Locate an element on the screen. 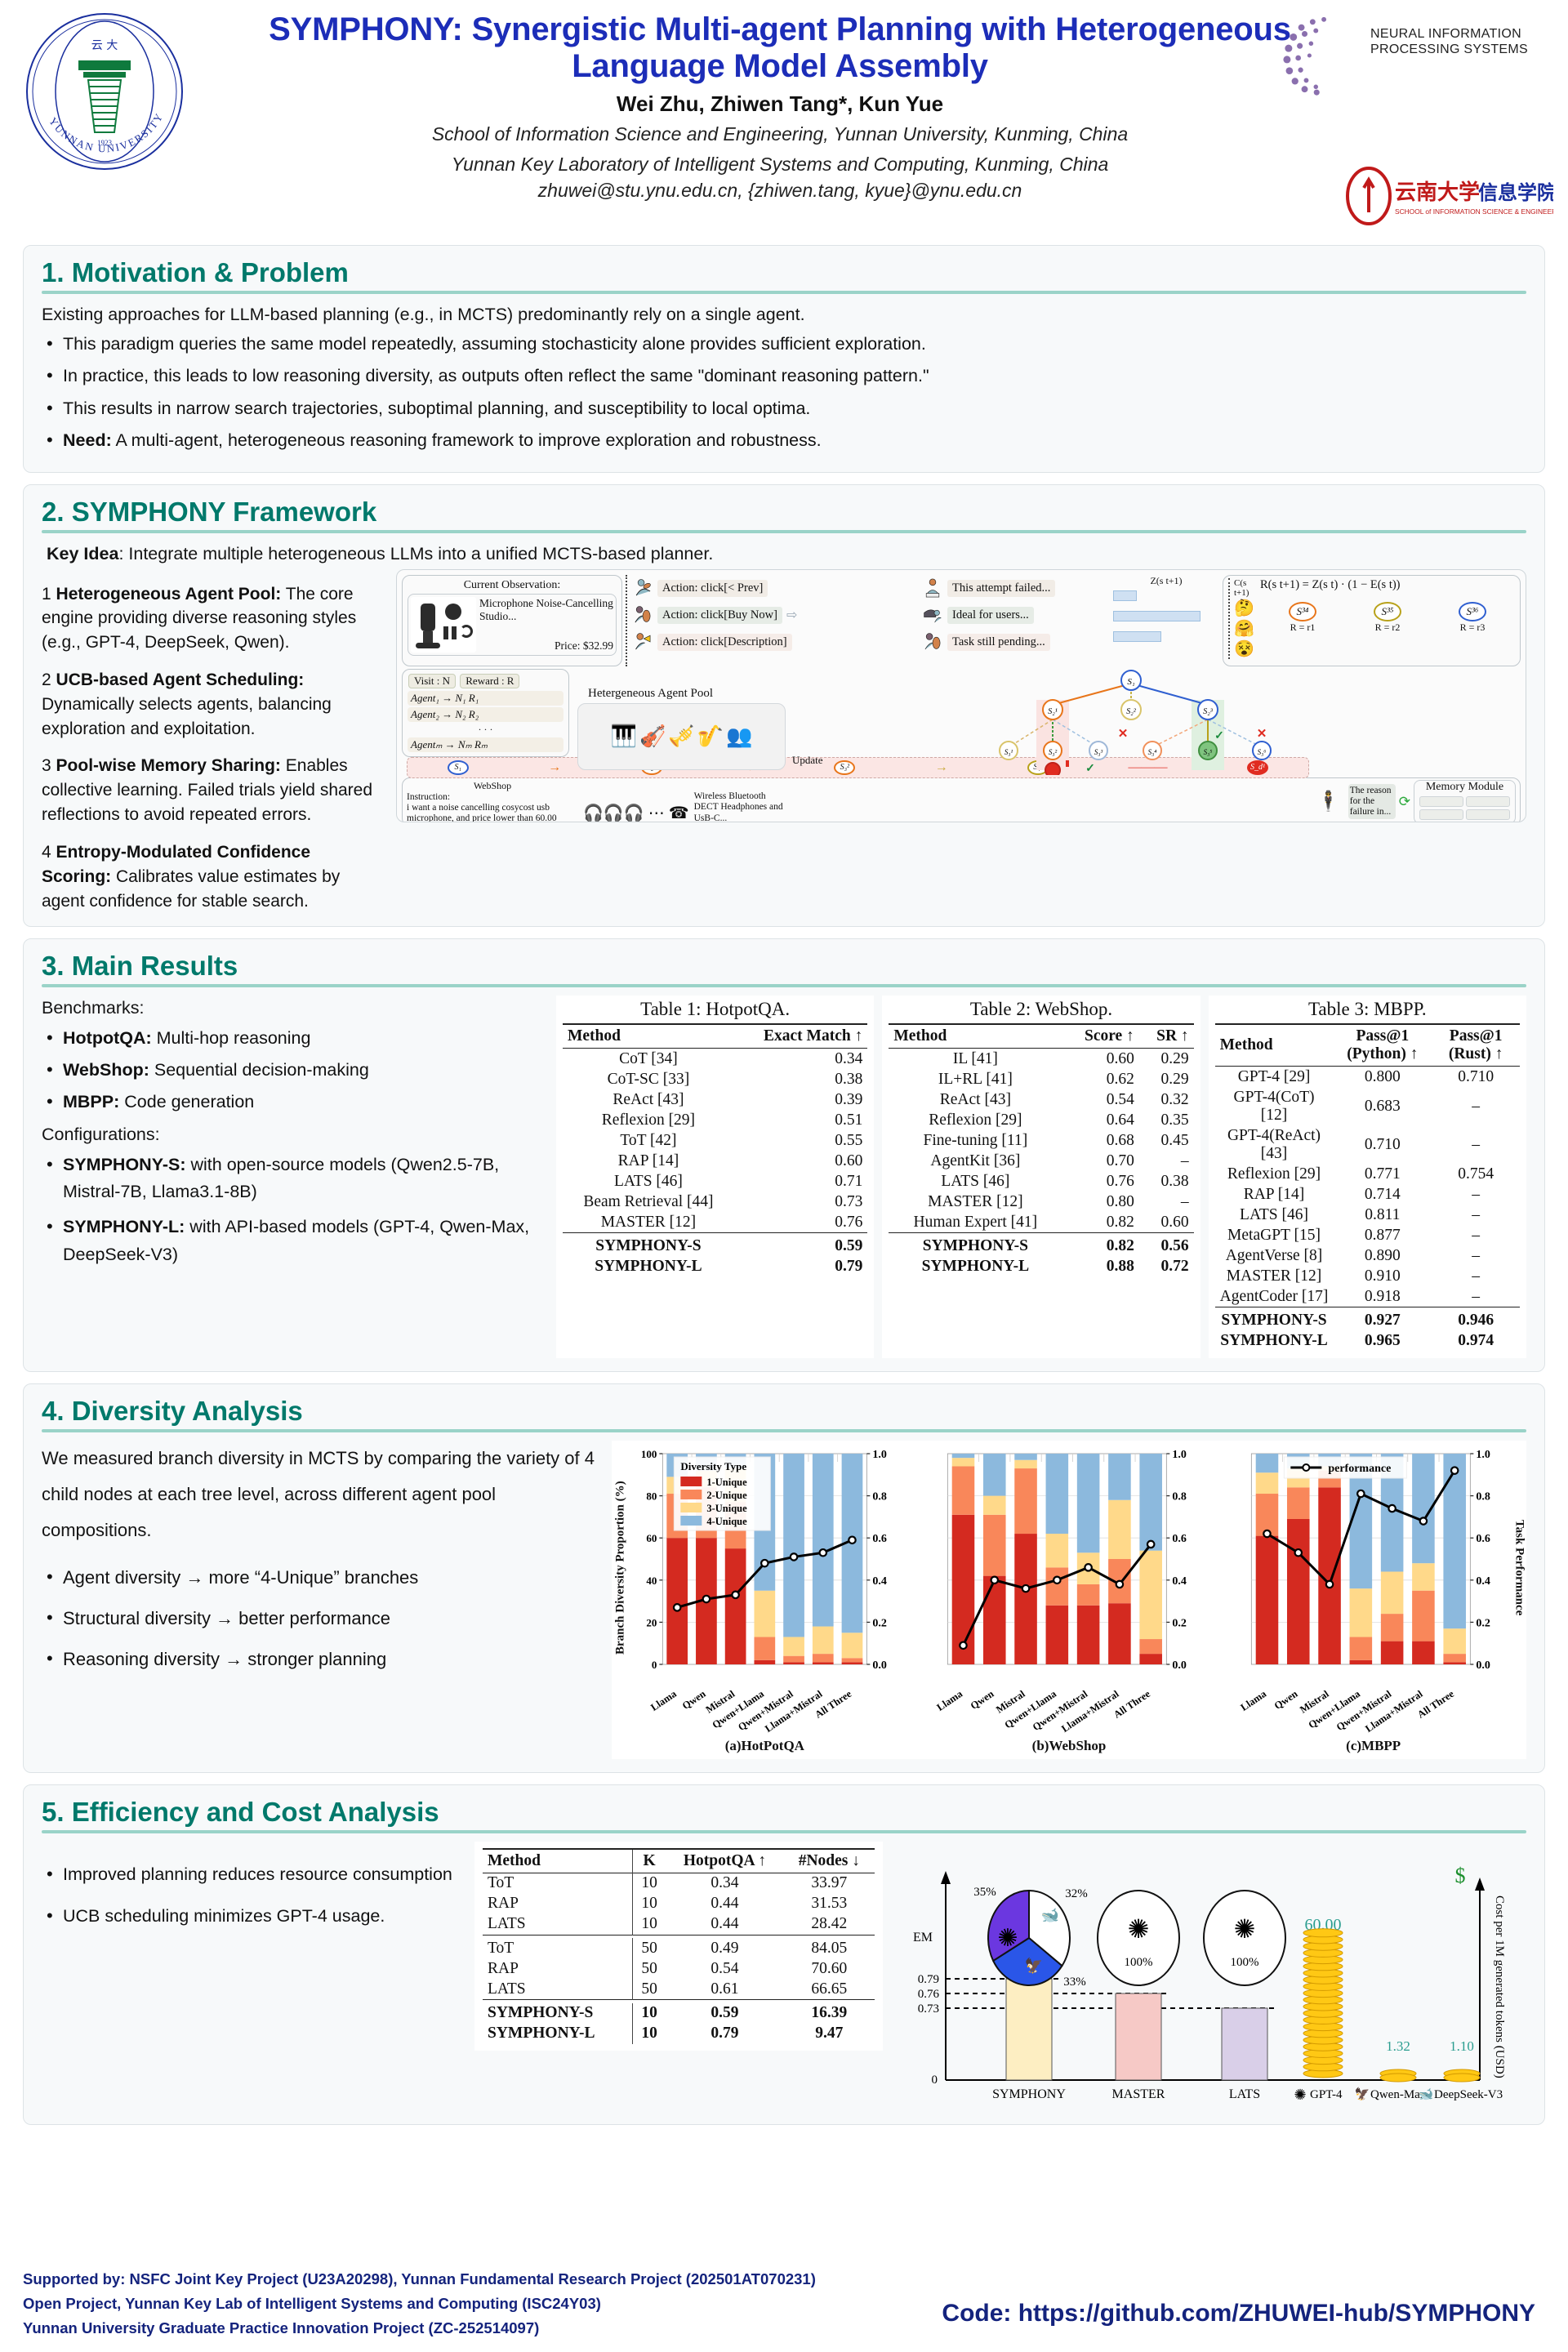  list-item: UCB scheduling minimizes GPT-4 usage. is located at coordinates (254, 1916).